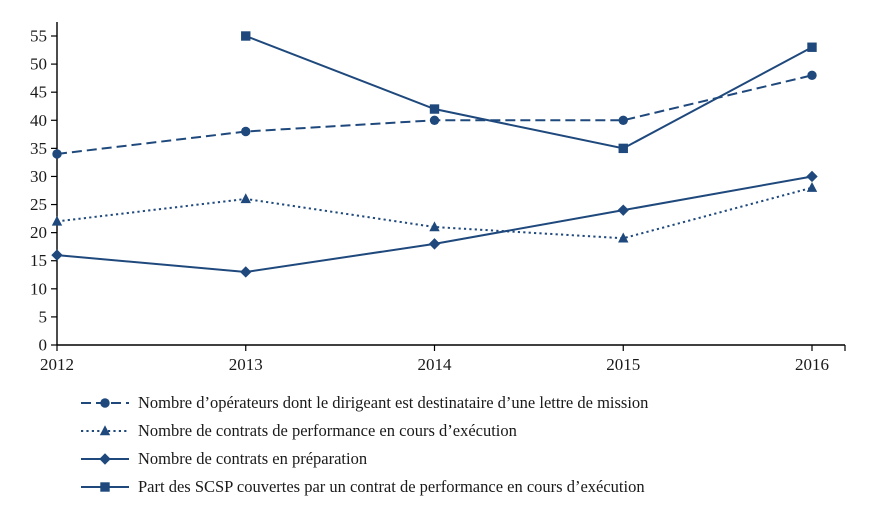  I want to click on svg-text: 15, so click(38, 260).